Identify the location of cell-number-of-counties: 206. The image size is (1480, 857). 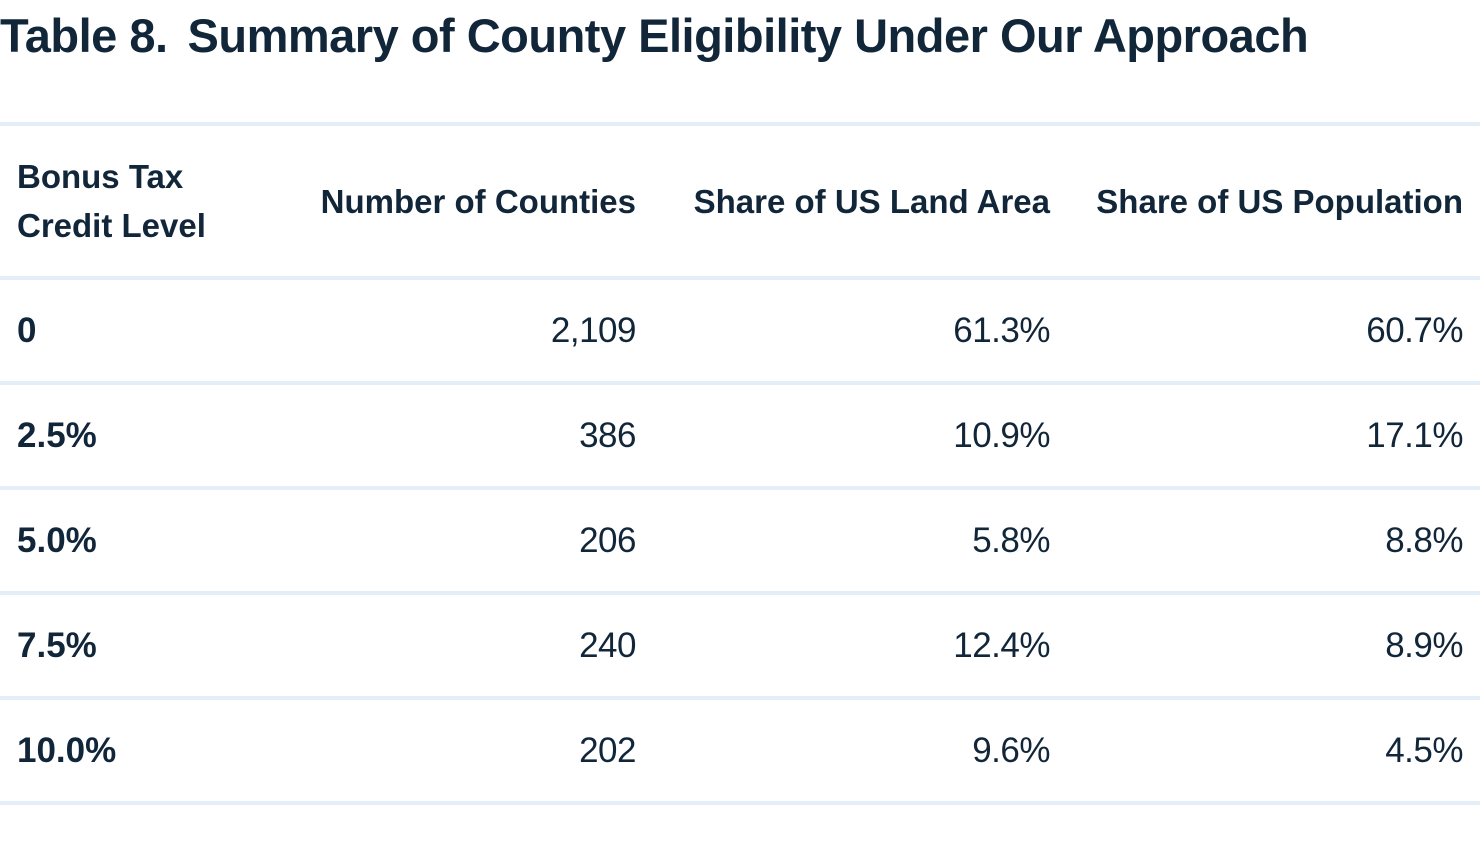
(607, 540).